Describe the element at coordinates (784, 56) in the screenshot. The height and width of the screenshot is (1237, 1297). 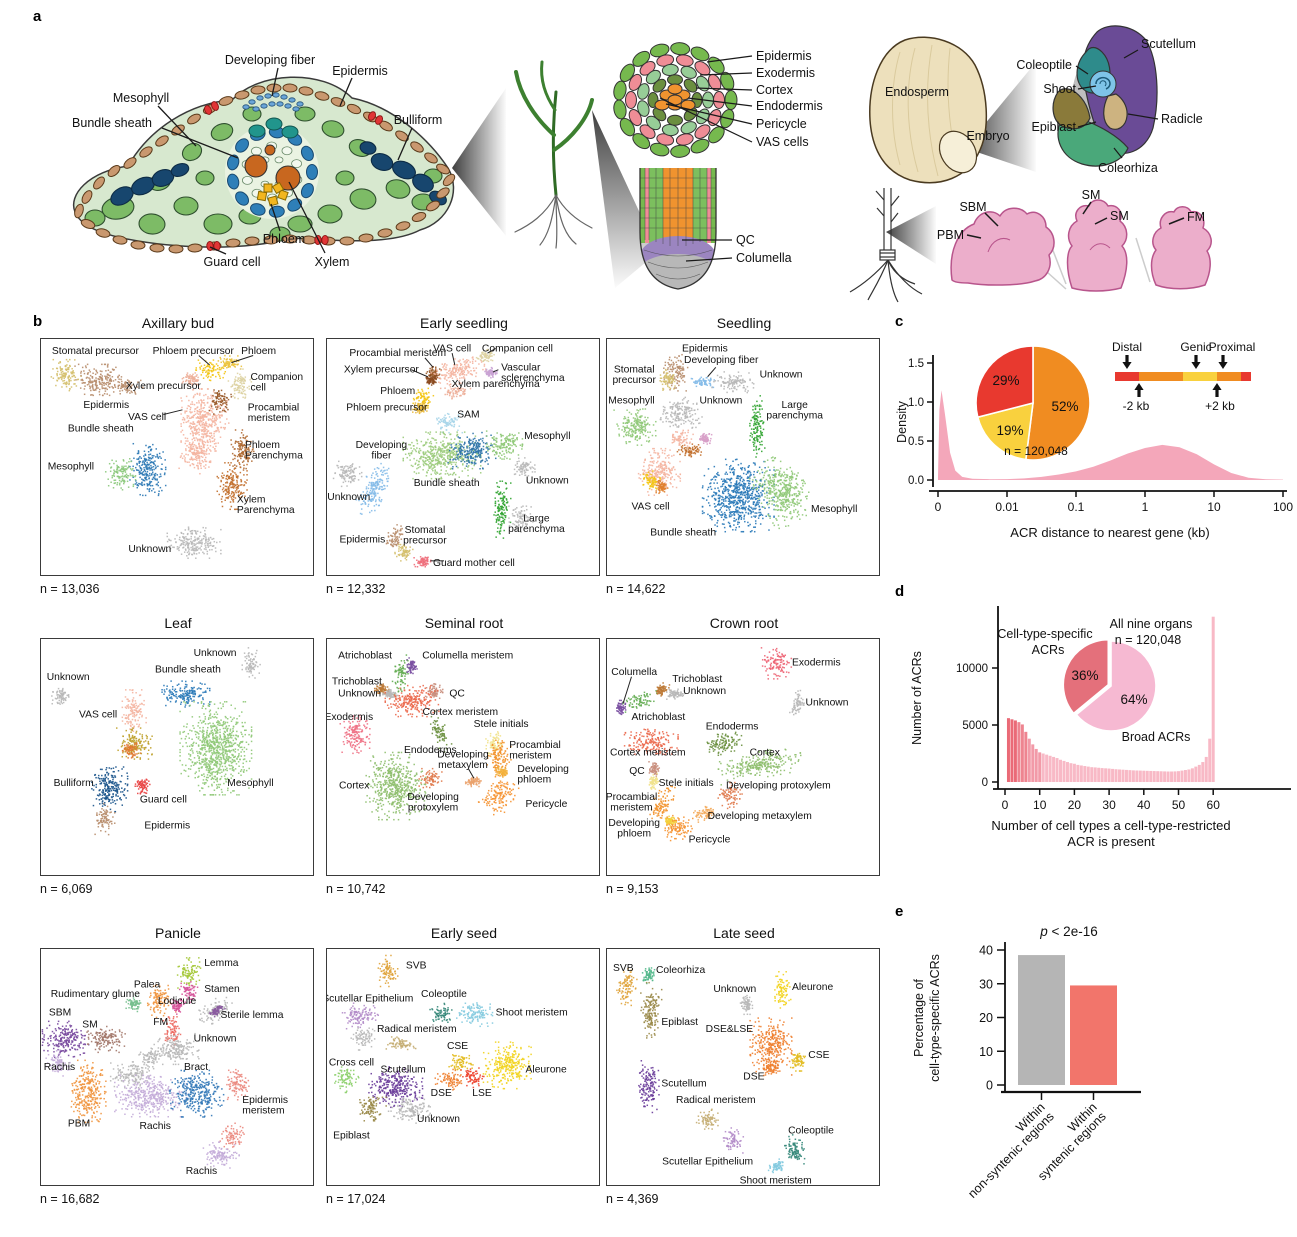
I see `label-root-epidermis: Epidermis` at that location.